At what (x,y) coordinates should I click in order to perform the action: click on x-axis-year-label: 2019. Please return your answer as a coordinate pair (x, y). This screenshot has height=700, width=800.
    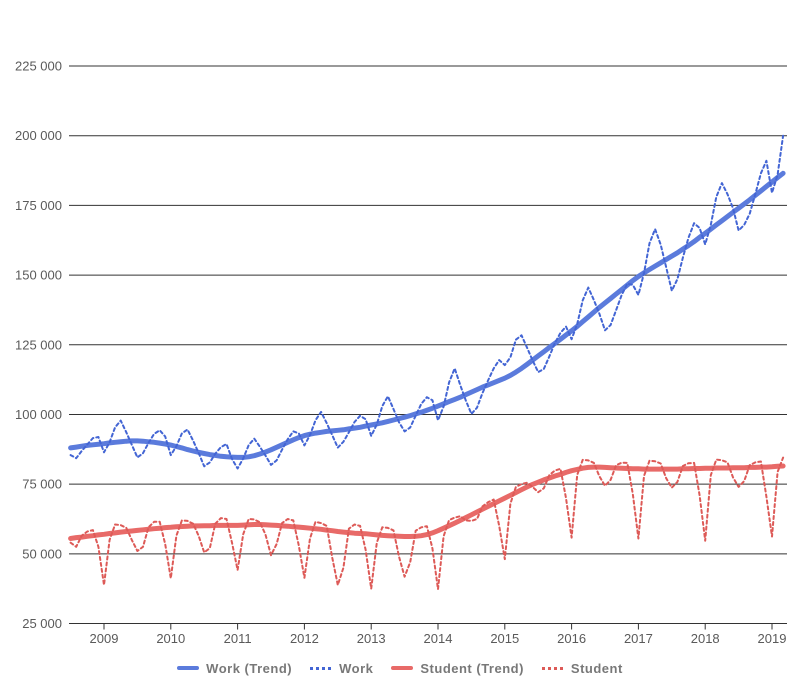
    Looking at the image, I should click on (772, 638).